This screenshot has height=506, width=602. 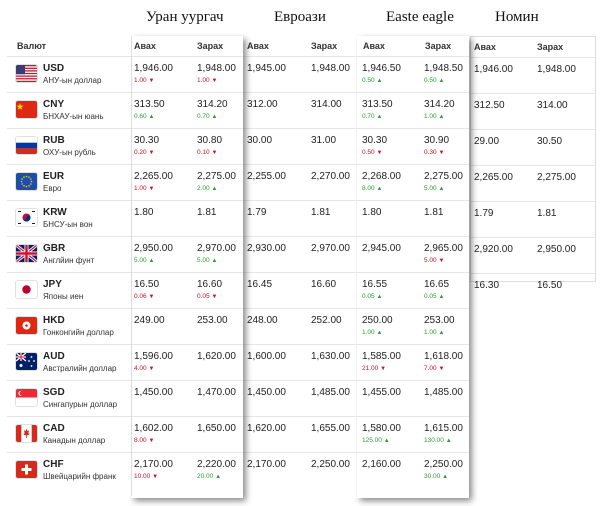 I want to click on buy-rate: 1,600.00, so click(x=266, y=356).